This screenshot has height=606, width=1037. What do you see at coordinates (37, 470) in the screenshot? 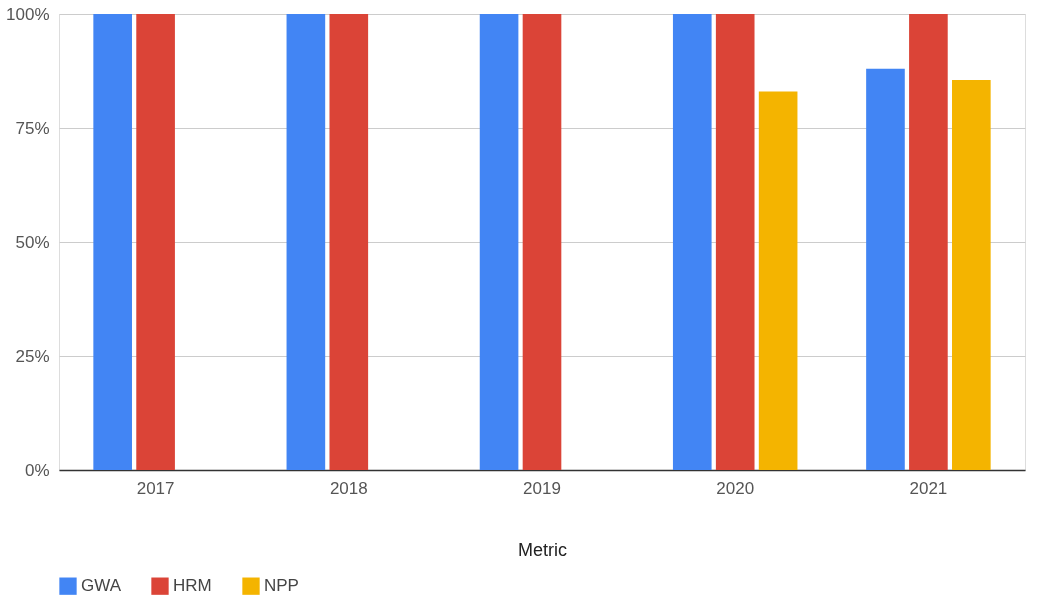
I see `y-tick-label: 0%` at bounding box center [37, 470].